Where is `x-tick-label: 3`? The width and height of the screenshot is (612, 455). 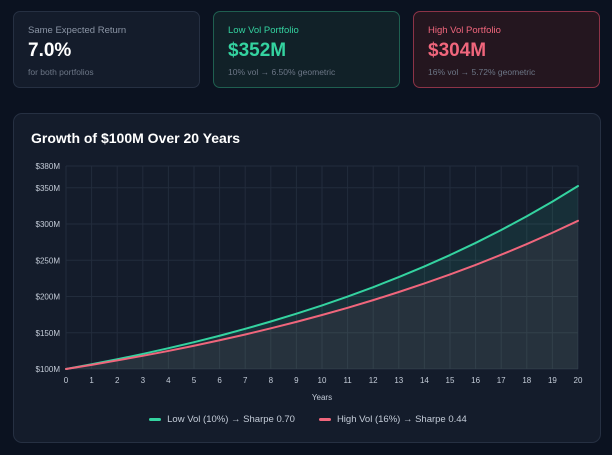 x-tick-label: 3 is located at coordinates (143, 380).